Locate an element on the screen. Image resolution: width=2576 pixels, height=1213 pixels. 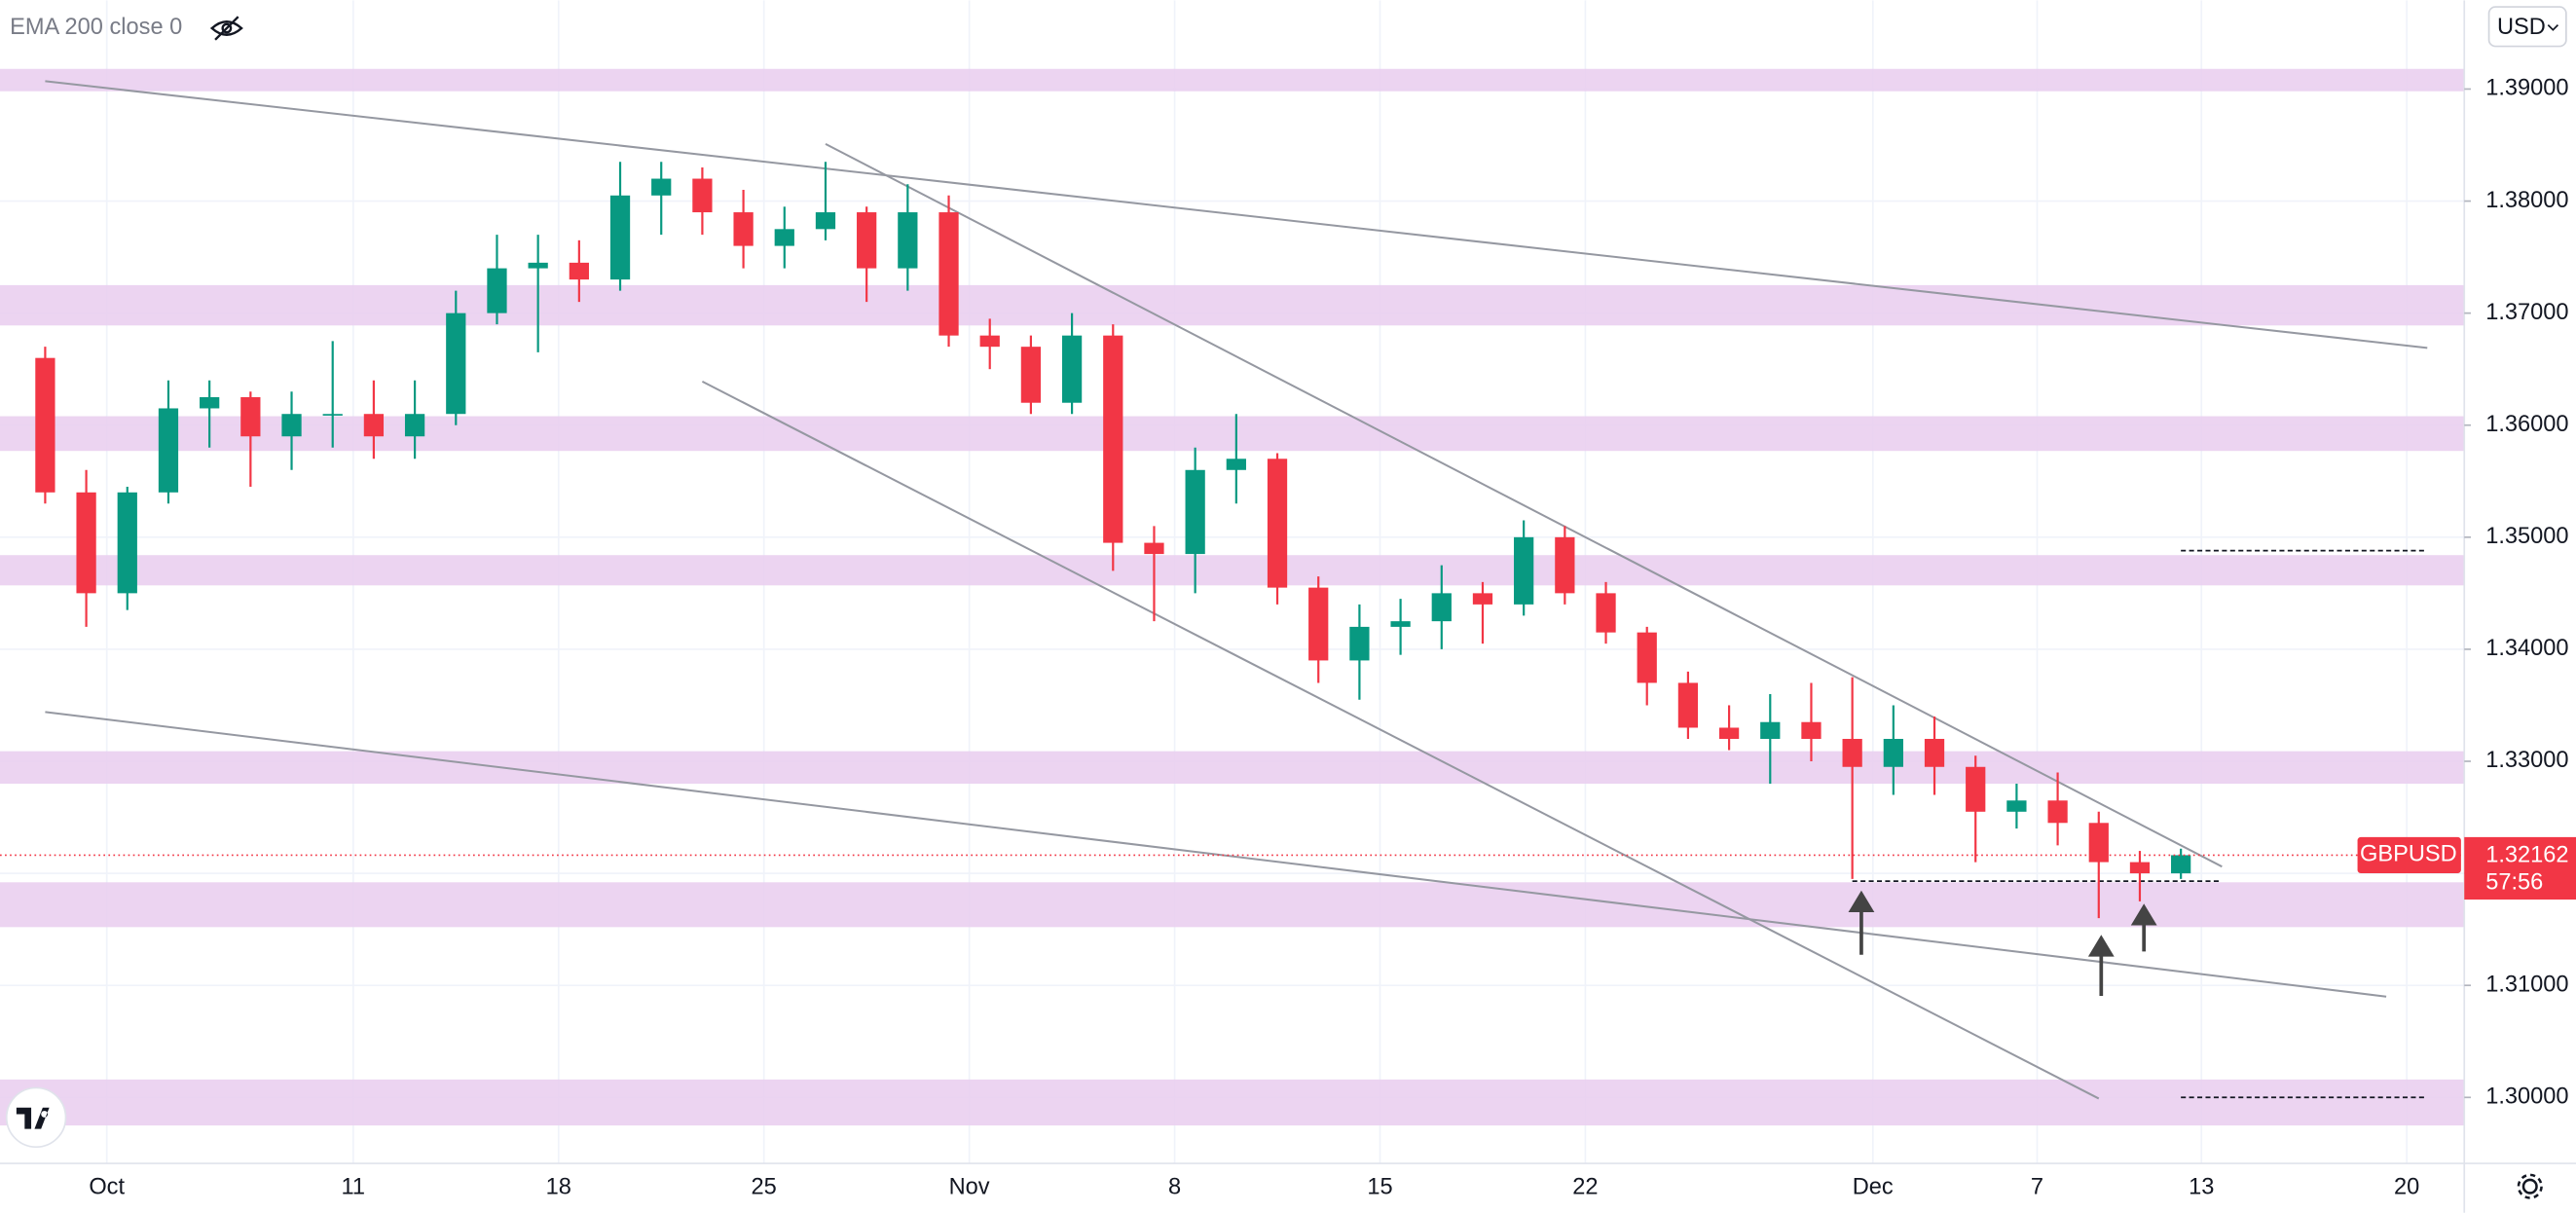
hide-icon is located at coordinates (226, 28).